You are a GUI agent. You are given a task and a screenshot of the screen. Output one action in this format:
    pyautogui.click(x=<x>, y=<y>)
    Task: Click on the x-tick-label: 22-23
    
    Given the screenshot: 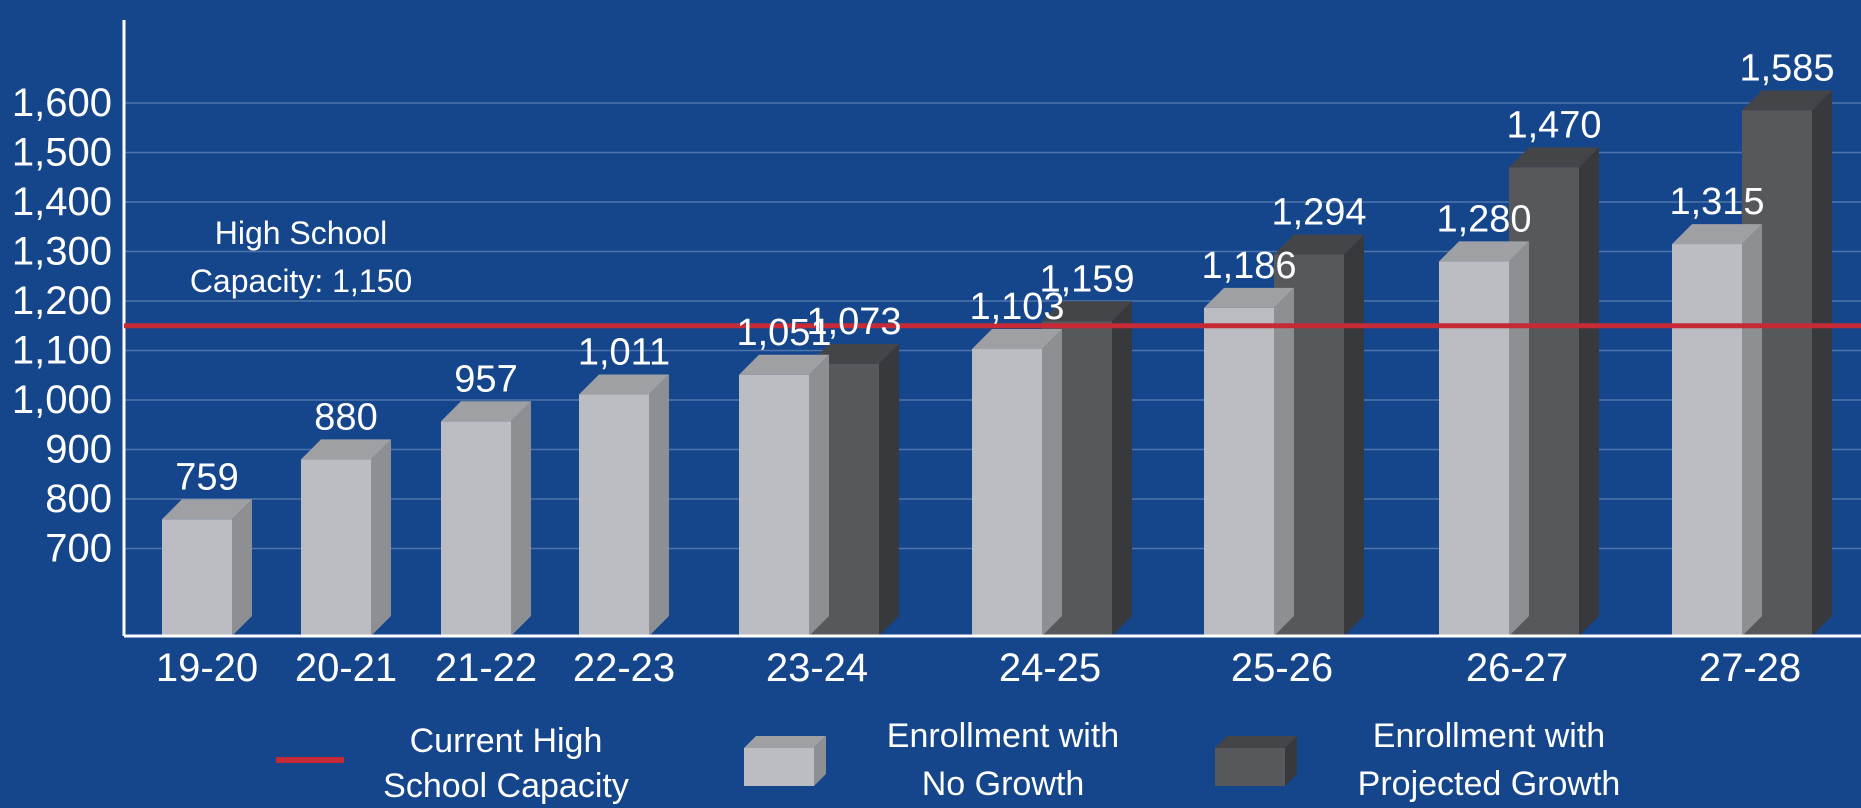 What is the action you would take?
    pyautogui.click(x=624, y=668)
    